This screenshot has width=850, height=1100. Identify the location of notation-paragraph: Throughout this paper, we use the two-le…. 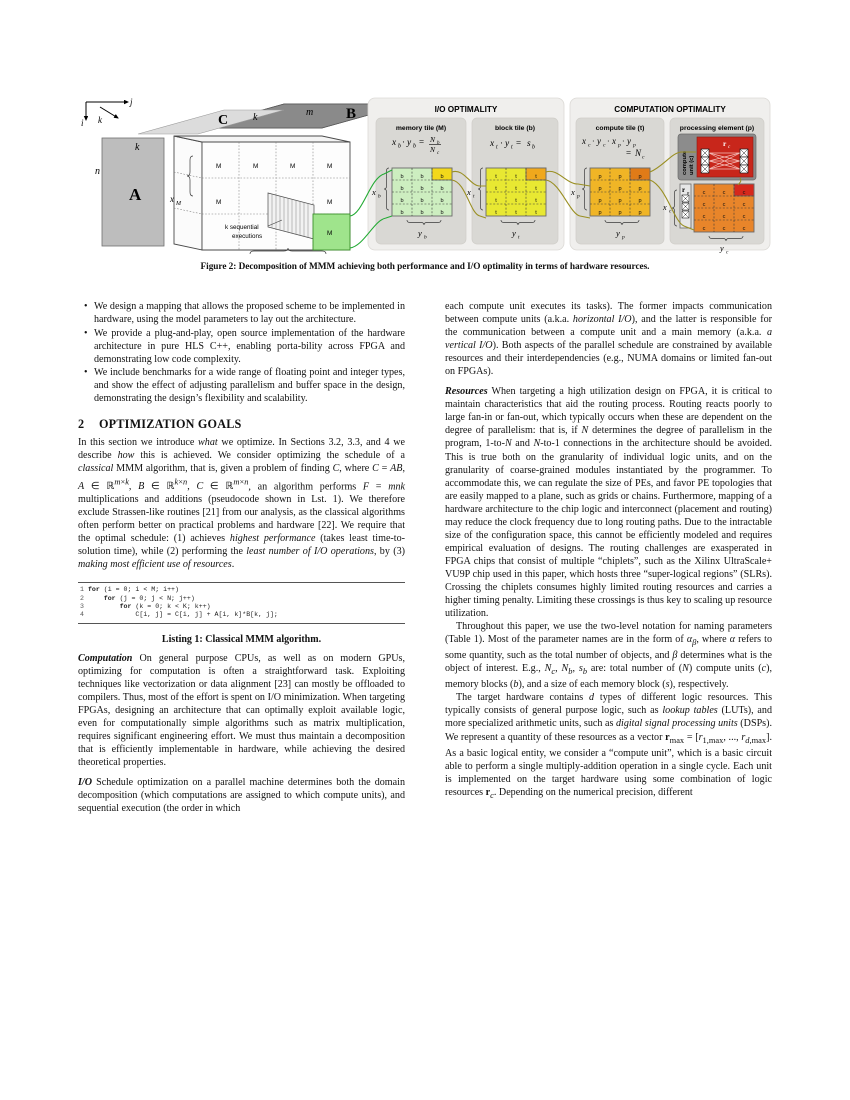
(609, 656).